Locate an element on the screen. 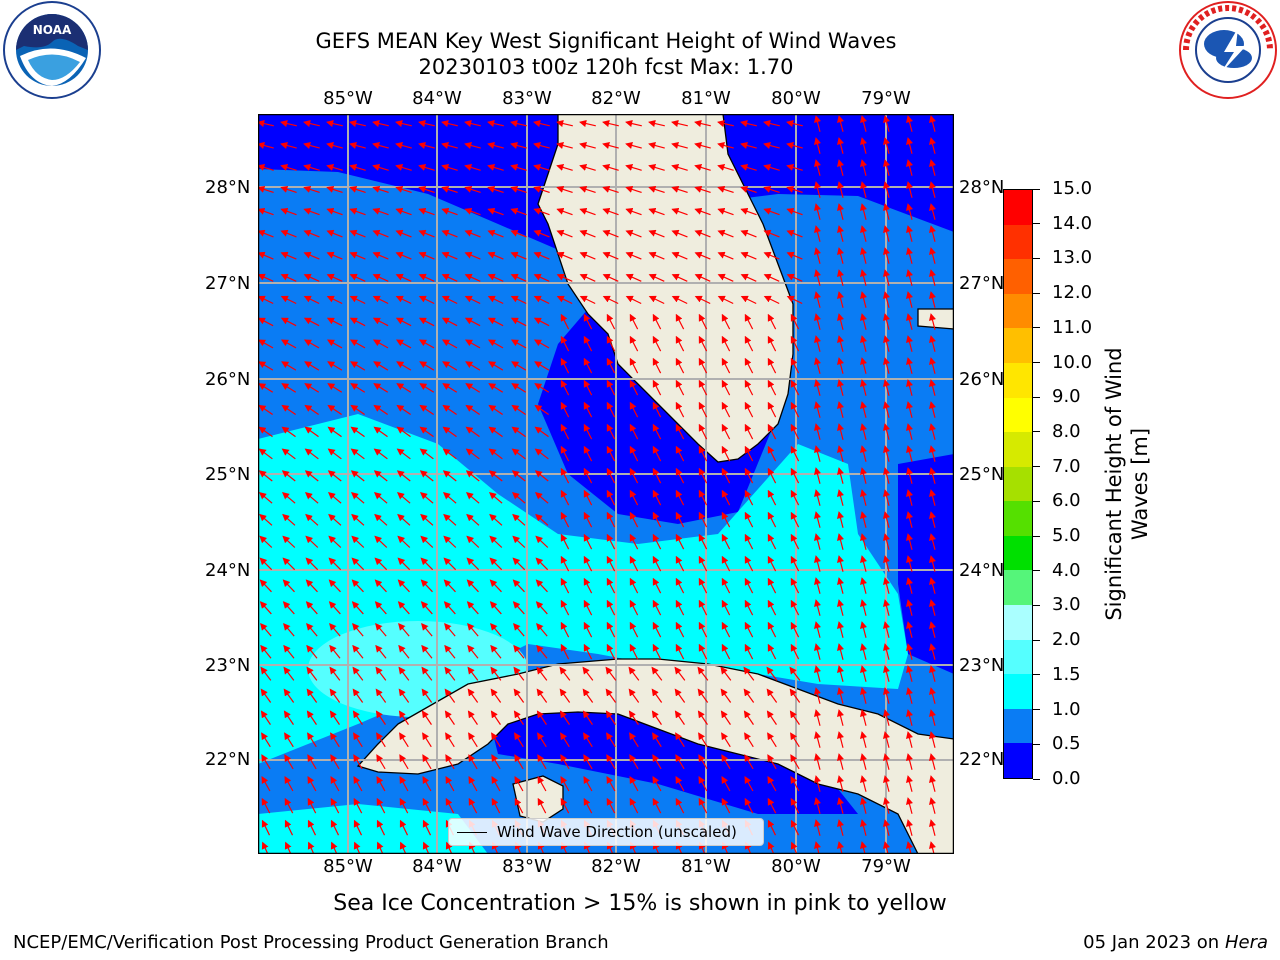 The width and height of the screenshot is (1280, 960). bottom-lon-label: 85°W is located at coordinates (348, 866).